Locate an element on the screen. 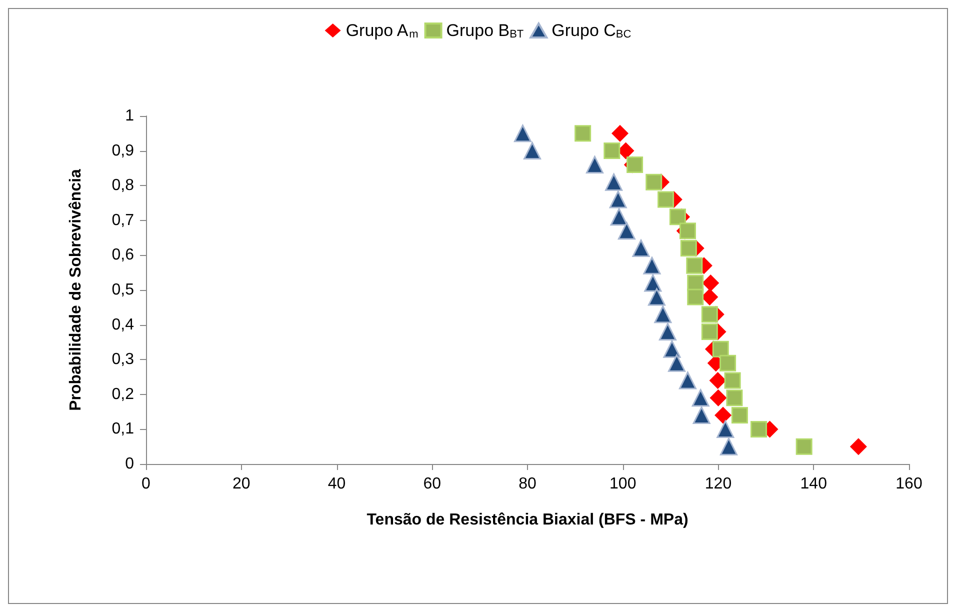 The height and width of the screenshot is (612, 956). x-tick-label: 60 is located at coordinates (432, 484).